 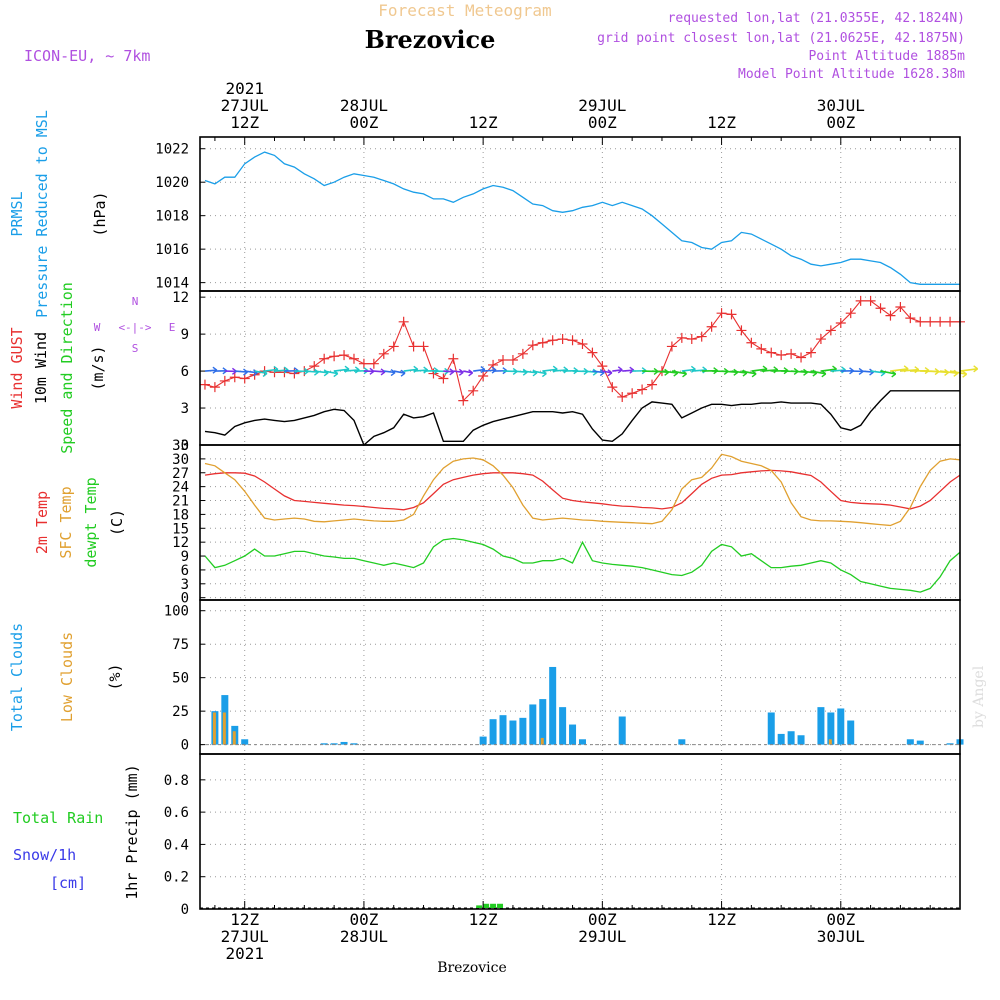 What do you see at coordinates (851, 74) in the screenshot?
I see `model-altitude: Model Point Altitude 1628.38m` at bounding box center [851, 74].